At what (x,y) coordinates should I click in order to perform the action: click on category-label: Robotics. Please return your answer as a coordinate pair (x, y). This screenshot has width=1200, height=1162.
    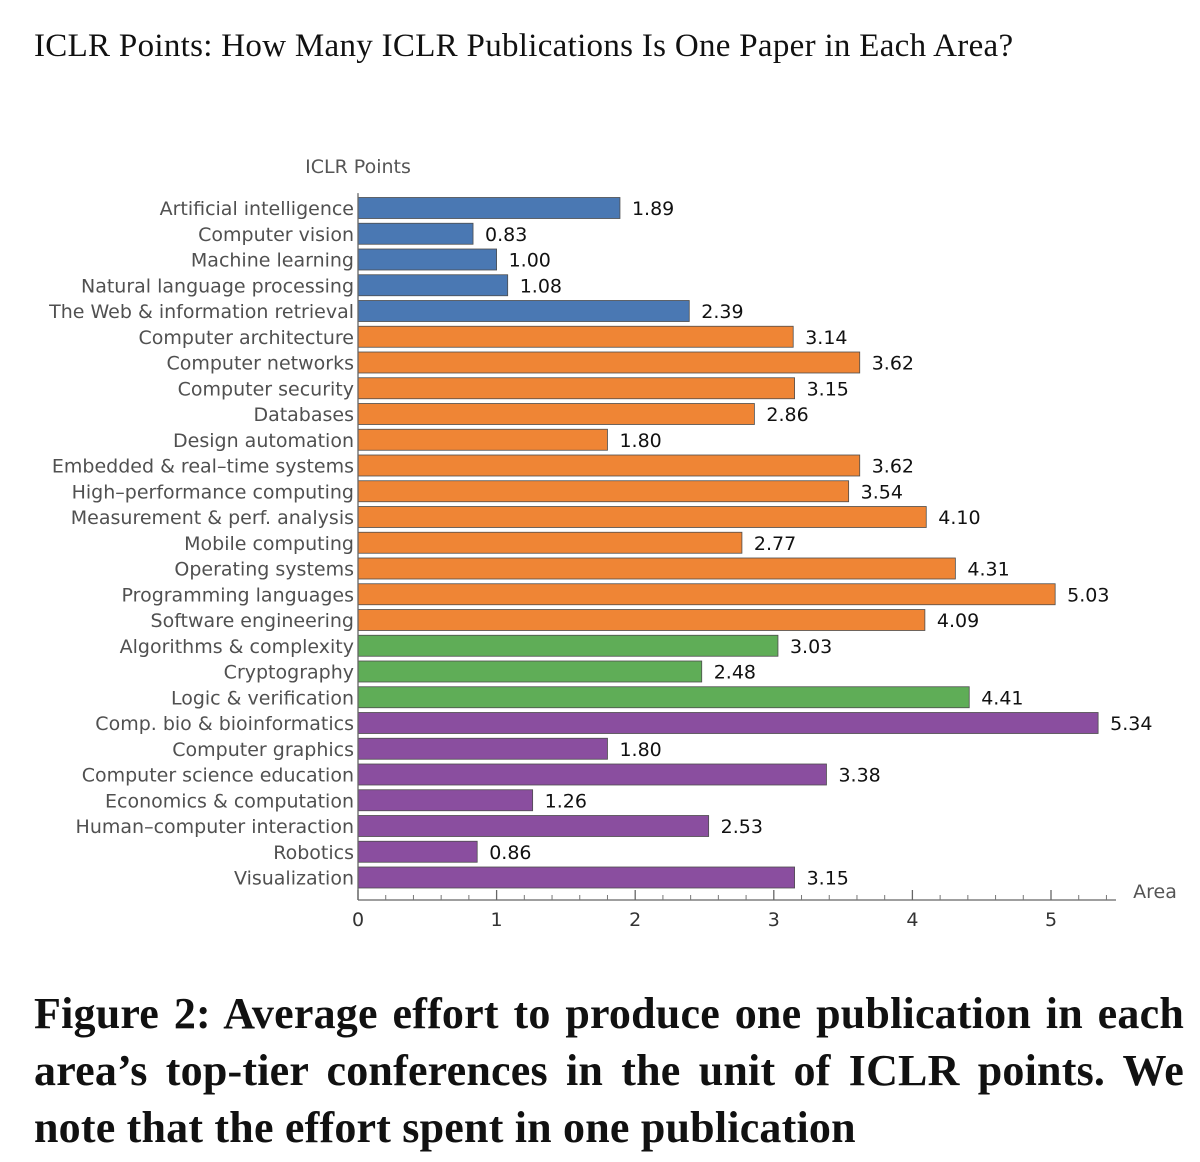
    Looking at the image, I should click on (313, 853).